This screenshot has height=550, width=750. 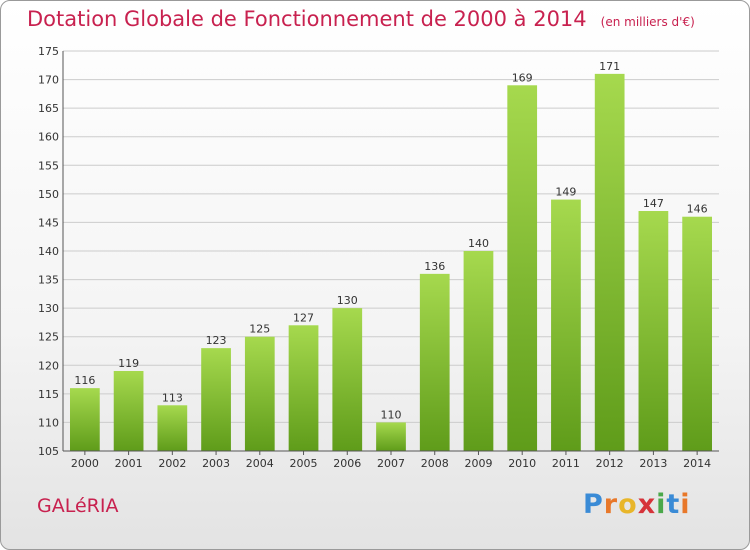 What do you see at coordinates (216, 340) in the screenshot?
I see `data-label: 123` at bounding box center [216, 340].